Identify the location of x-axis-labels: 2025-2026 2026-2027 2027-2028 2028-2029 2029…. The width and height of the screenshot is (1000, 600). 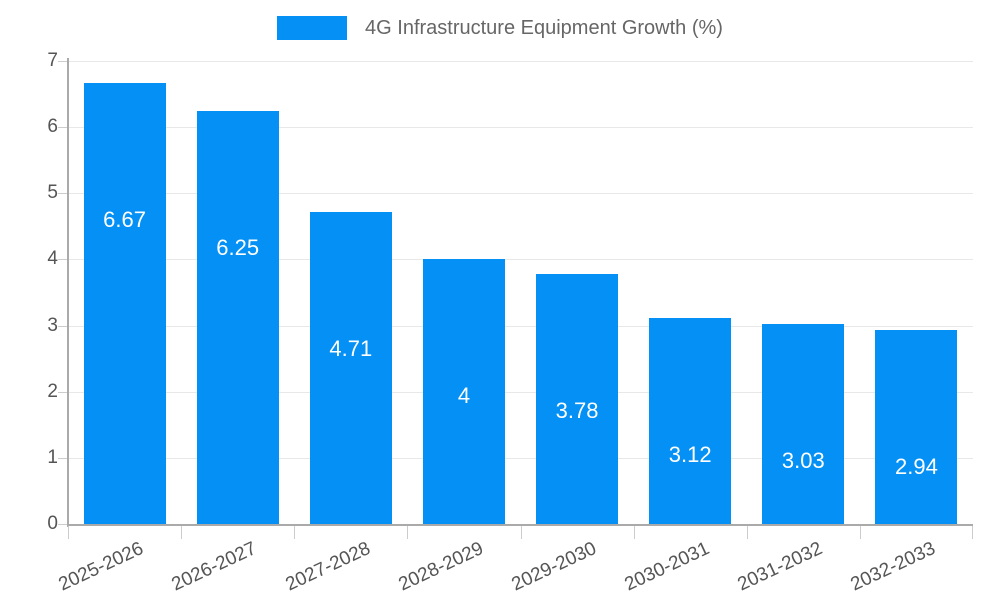
(514, 563).